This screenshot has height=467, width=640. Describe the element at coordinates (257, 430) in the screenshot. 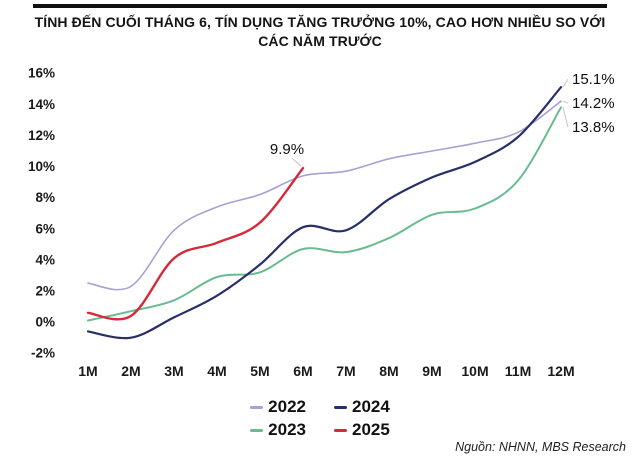

I see `legend-swatch-2023` at that location.